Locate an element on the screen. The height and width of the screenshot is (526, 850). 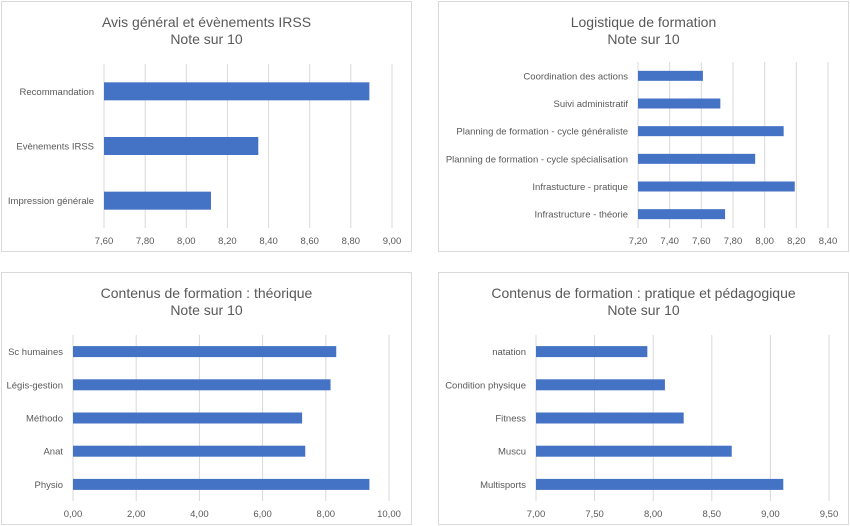
category-label: Coordination des actions is located at coordinates (575, 76).